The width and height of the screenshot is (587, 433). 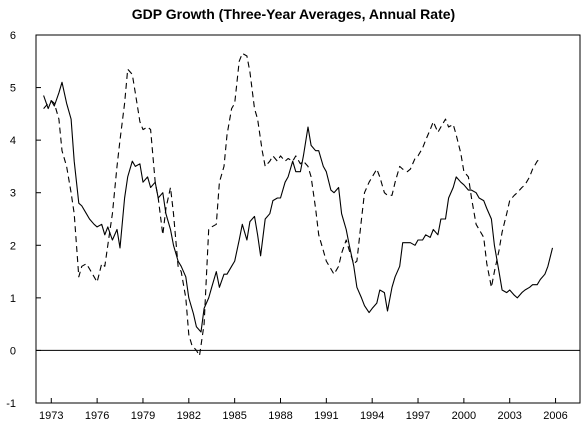 What do you see at coordinates (464, 416) in the screenshot?
I see `x-tick-label: 2000` at bounding box center [464, 416].